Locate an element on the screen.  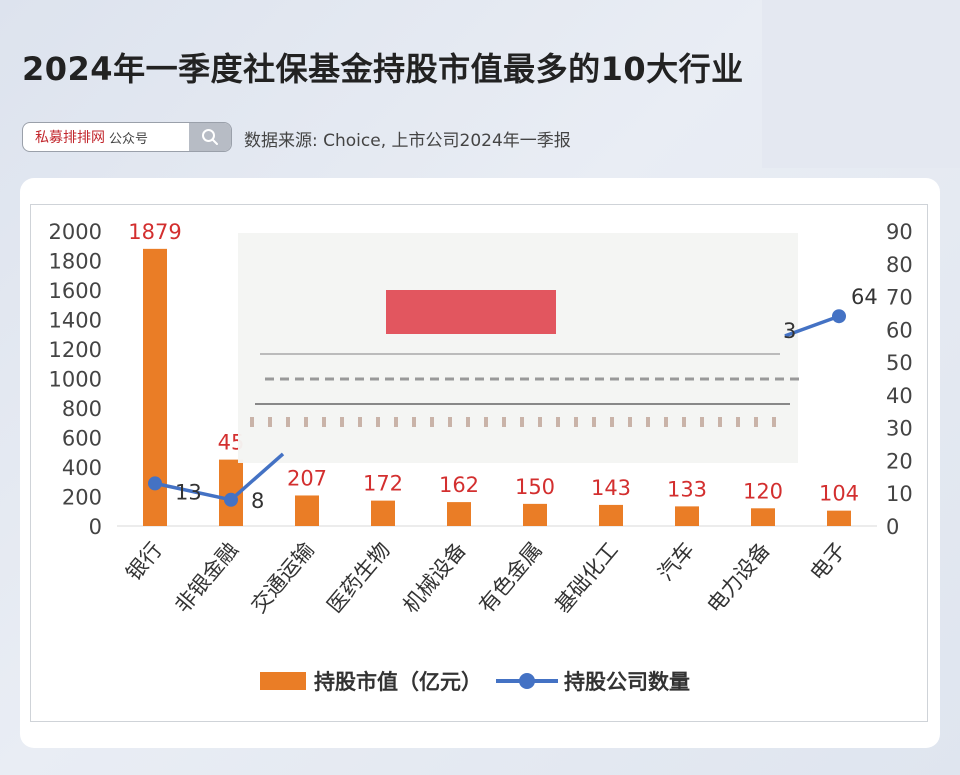
legend-bar-label: 持股市值（亿元） is located at coordinates (398, 682).